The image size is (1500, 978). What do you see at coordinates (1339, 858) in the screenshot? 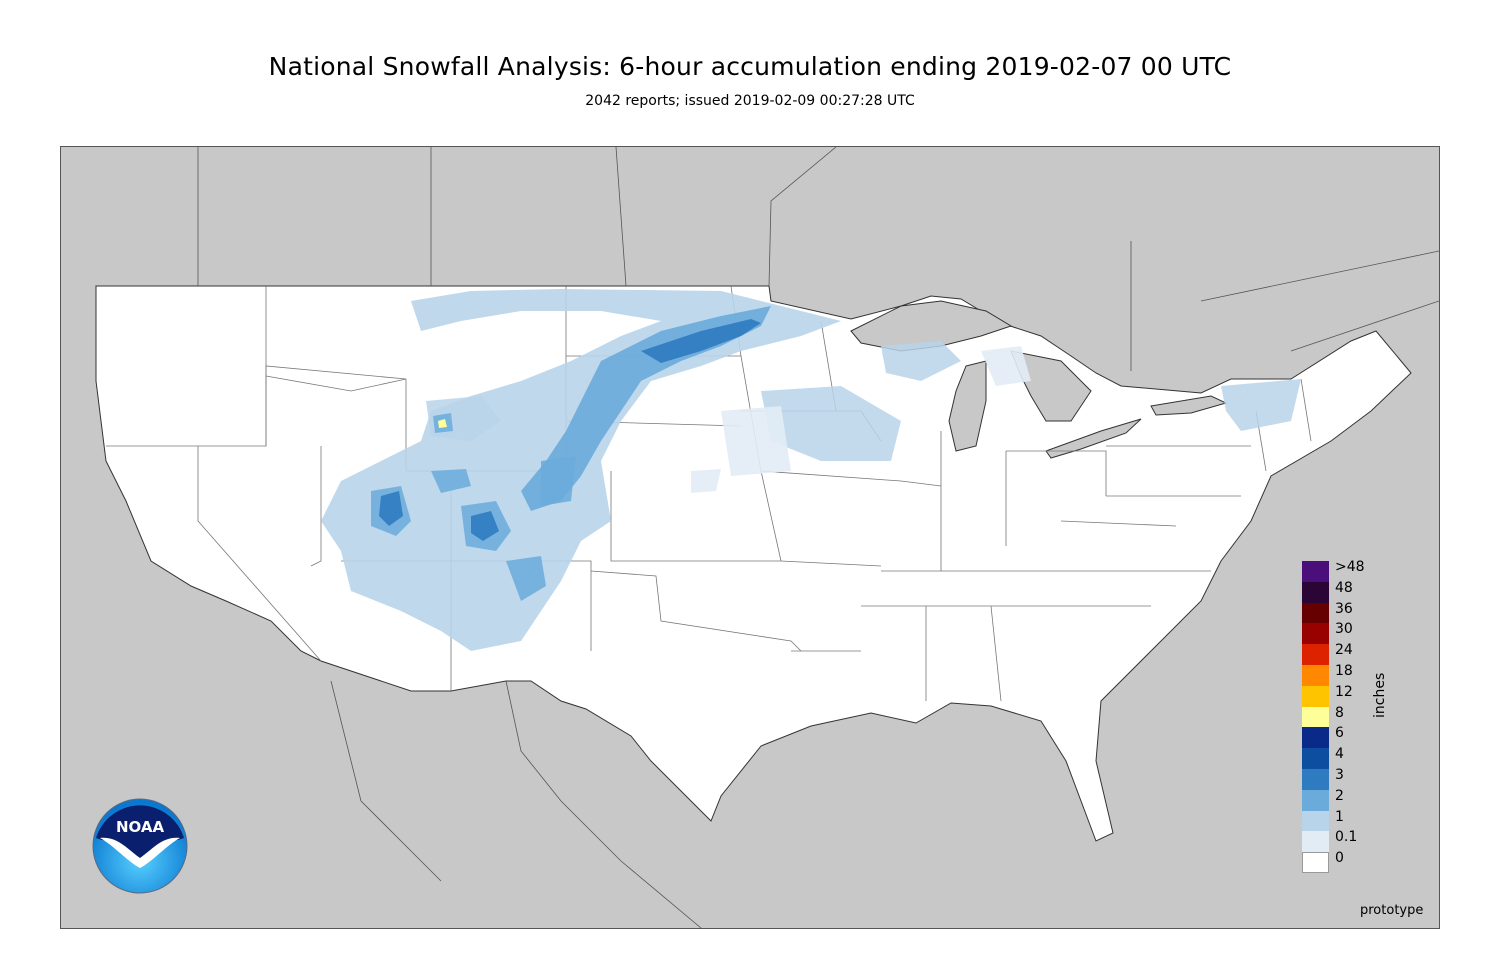
I see `legend-label: 0` at bounding box center [1339, 858].